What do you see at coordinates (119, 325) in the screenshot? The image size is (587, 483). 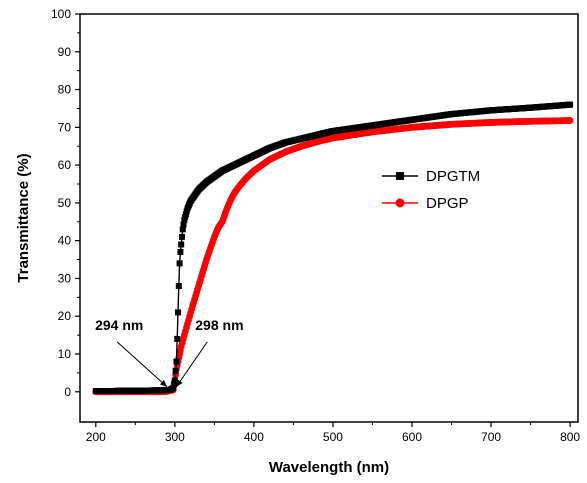 I see `annotation-label: 294 nm` at bounding box center [119, 325].